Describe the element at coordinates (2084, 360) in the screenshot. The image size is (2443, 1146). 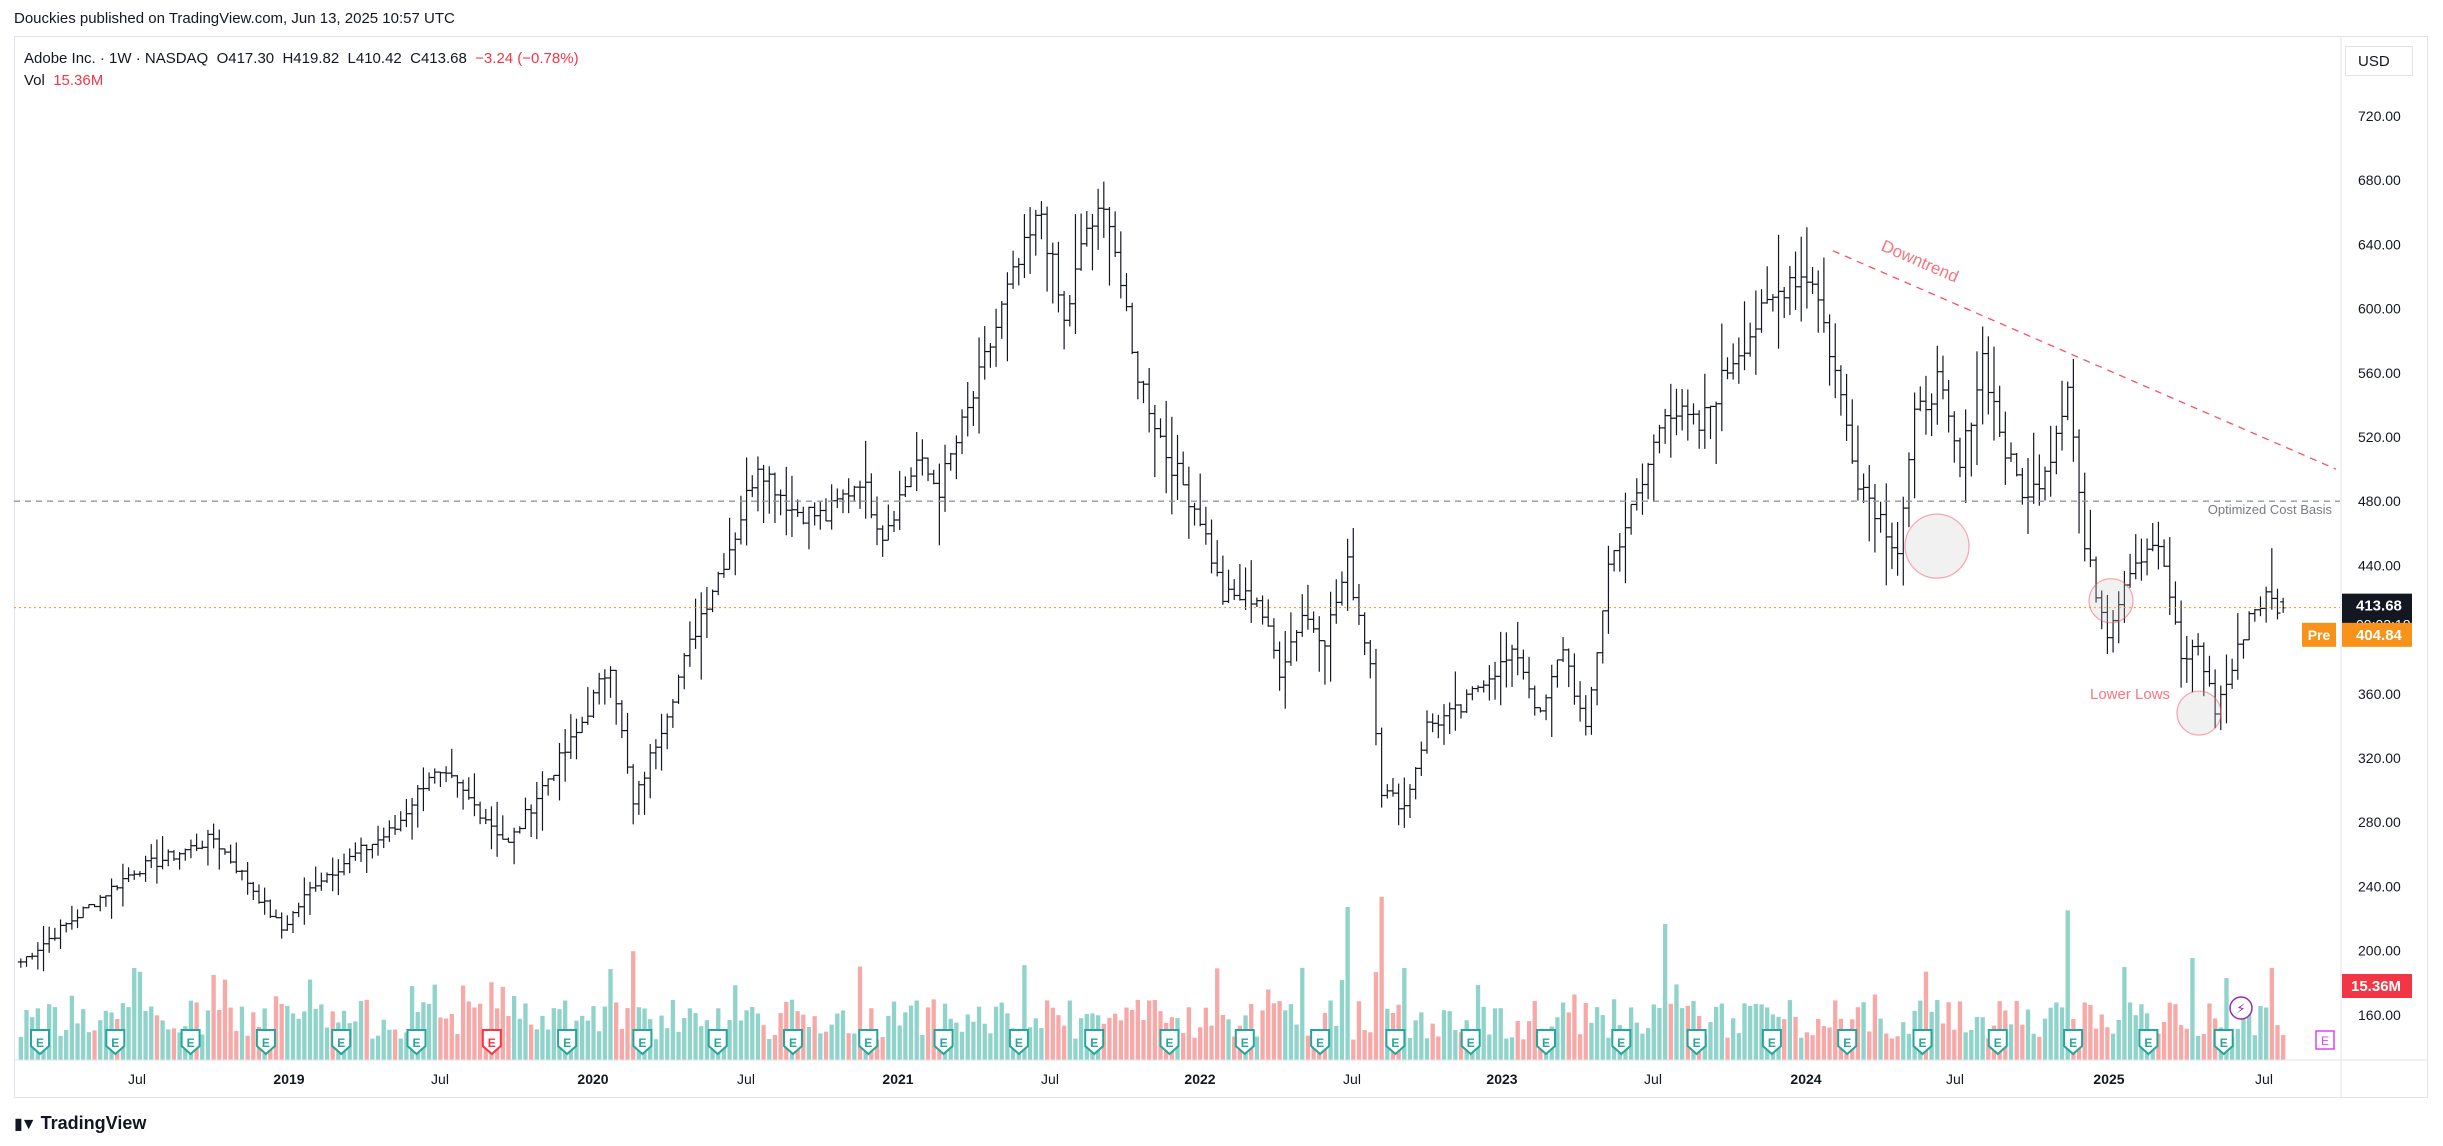
I see `downtrend-line` at that location.